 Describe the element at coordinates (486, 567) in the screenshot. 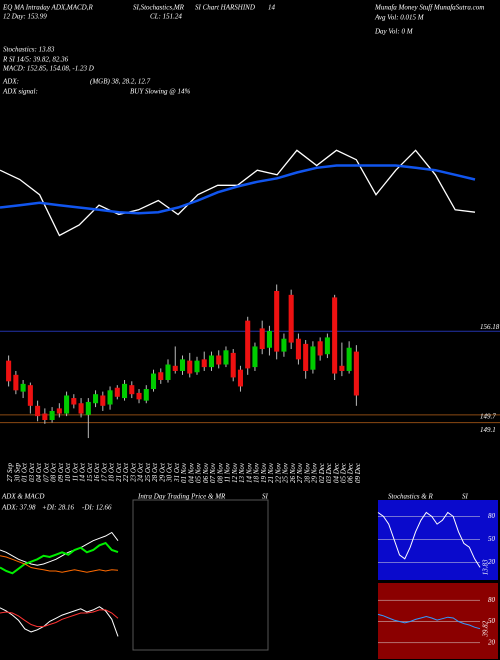

I see `end-value-label: 13.83` at that location.